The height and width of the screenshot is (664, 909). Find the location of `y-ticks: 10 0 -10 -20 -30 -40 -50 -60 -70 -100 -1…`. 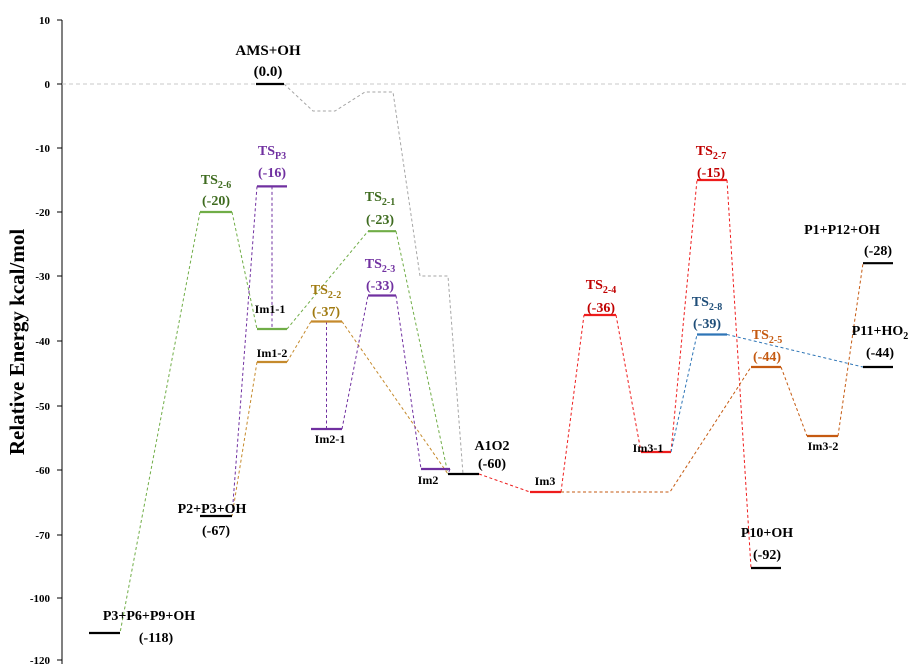

y-ticks: 10 0 -10 -20 -30 -40 -50 -60 -70 -100 -1… is located at coordinates (46, 339).